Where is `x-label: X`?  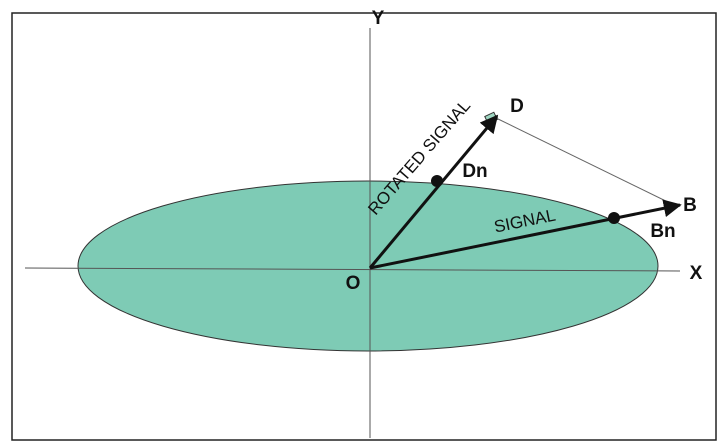 x-label: X is located at coordinates (696, 273).